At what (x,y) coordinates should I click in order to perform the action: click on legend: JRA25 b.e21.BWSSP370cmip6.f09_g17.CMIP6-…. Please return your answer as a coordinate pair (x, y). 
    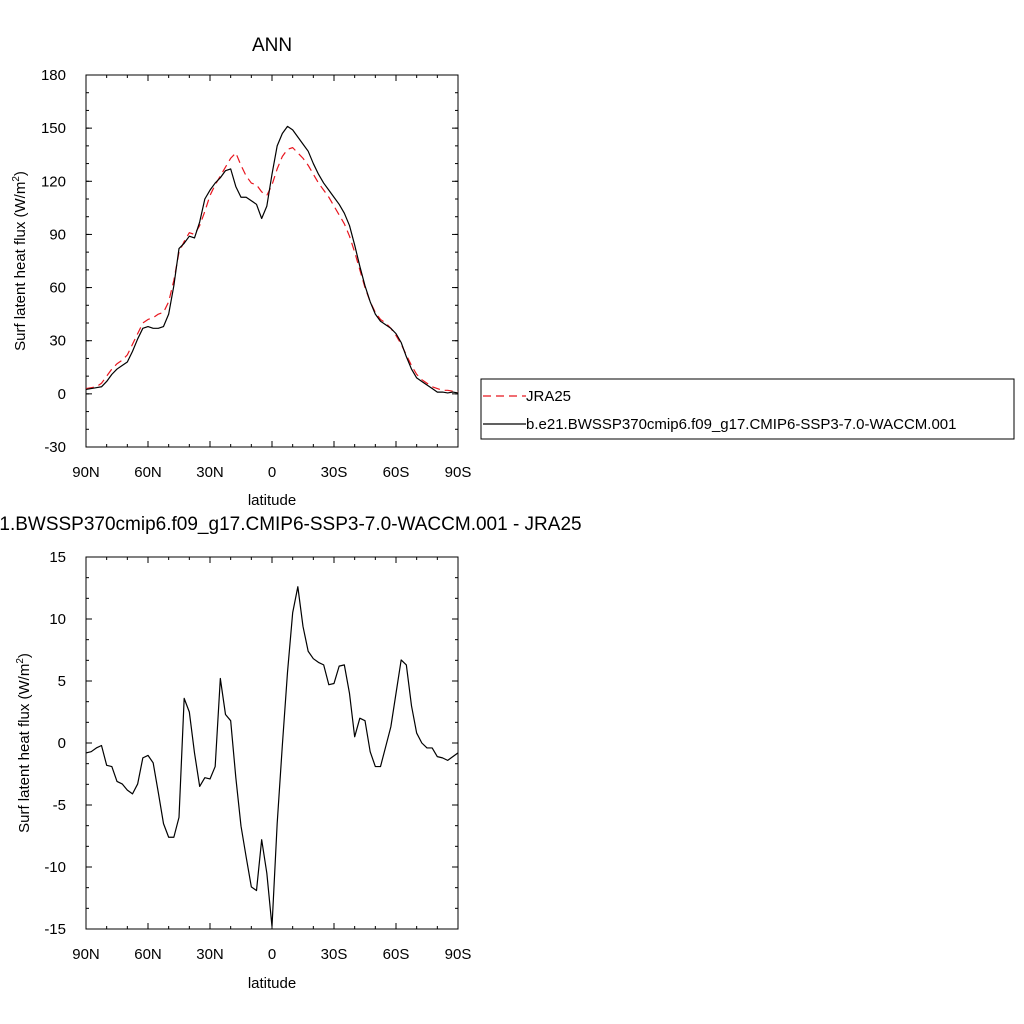
    Looking at the image, I should click on (747, 409).